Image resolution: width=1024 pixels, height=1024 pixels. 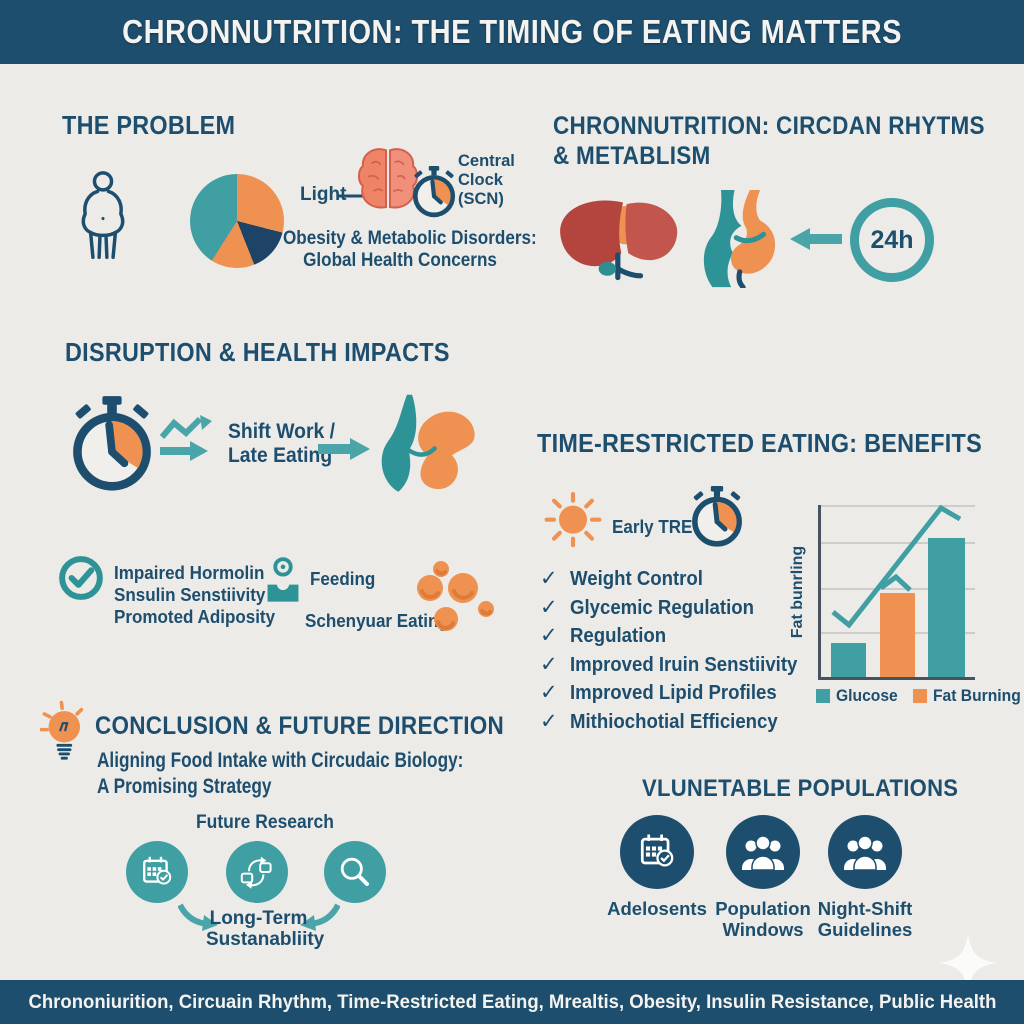 What do you see at coordinates (62, 730) in the screenshot?
I see `lightbulb-icon` at bounding box center [62, 730].